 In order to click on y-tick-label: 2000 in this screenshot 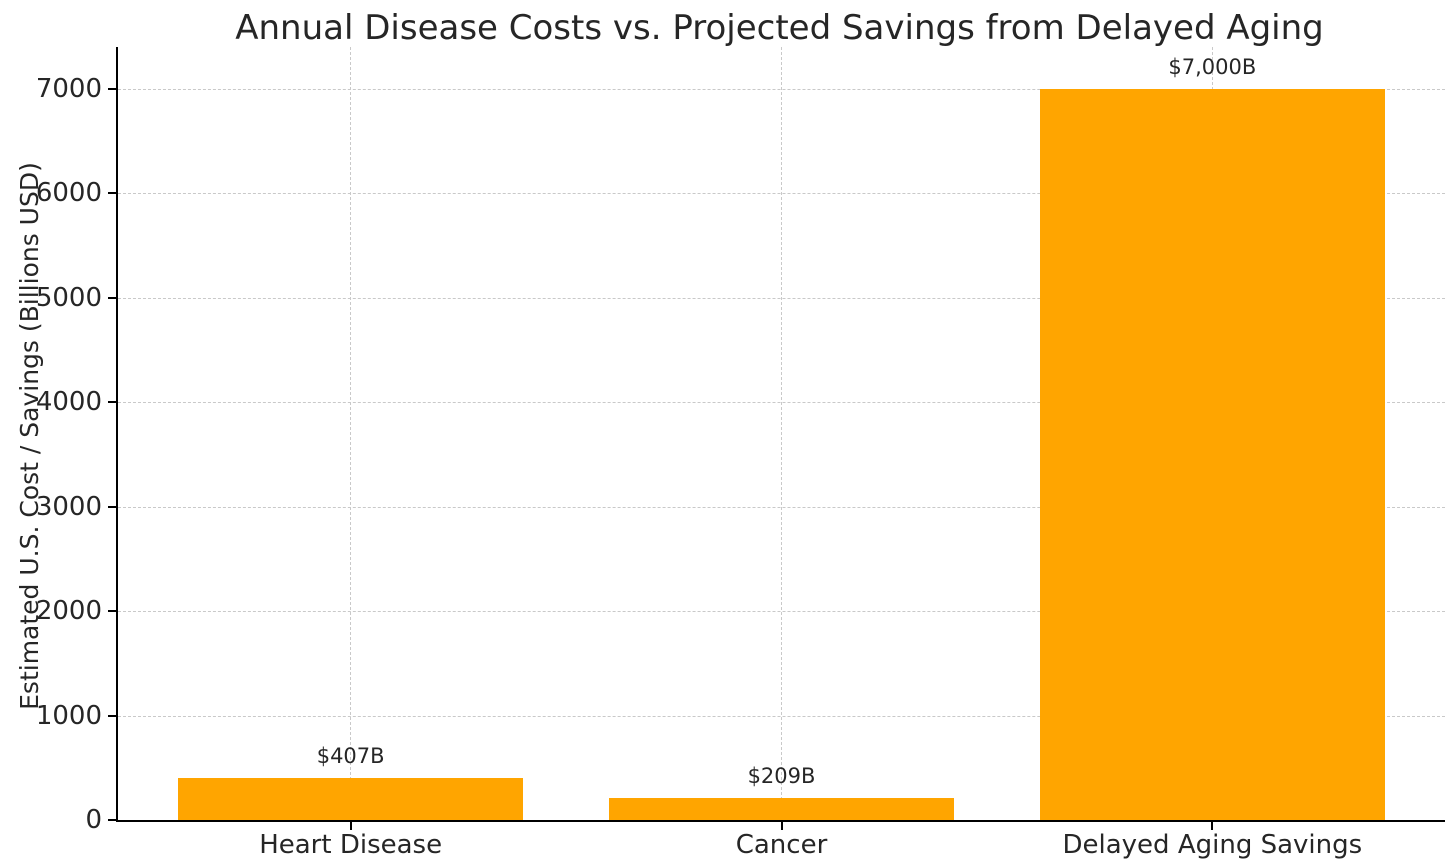, I will do `click(68, 611)`.